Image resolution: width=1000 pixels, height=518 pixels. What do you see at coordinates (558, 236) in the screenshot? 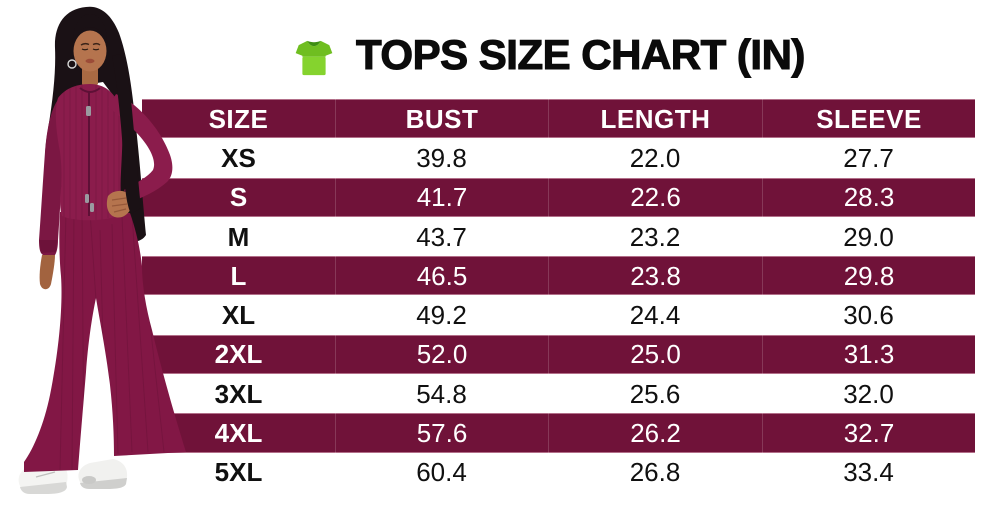
I see `table-row: M 43.7 23.2 29.0` at bounding box center [558, 236].